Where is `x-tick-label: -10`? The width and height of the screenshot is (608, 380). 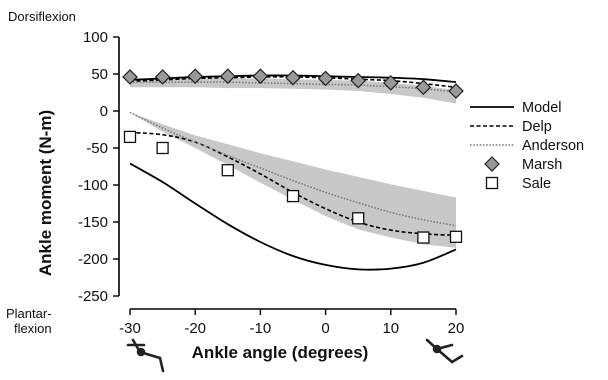
x-tick-label: -10 is located at coordinates (261, 328).